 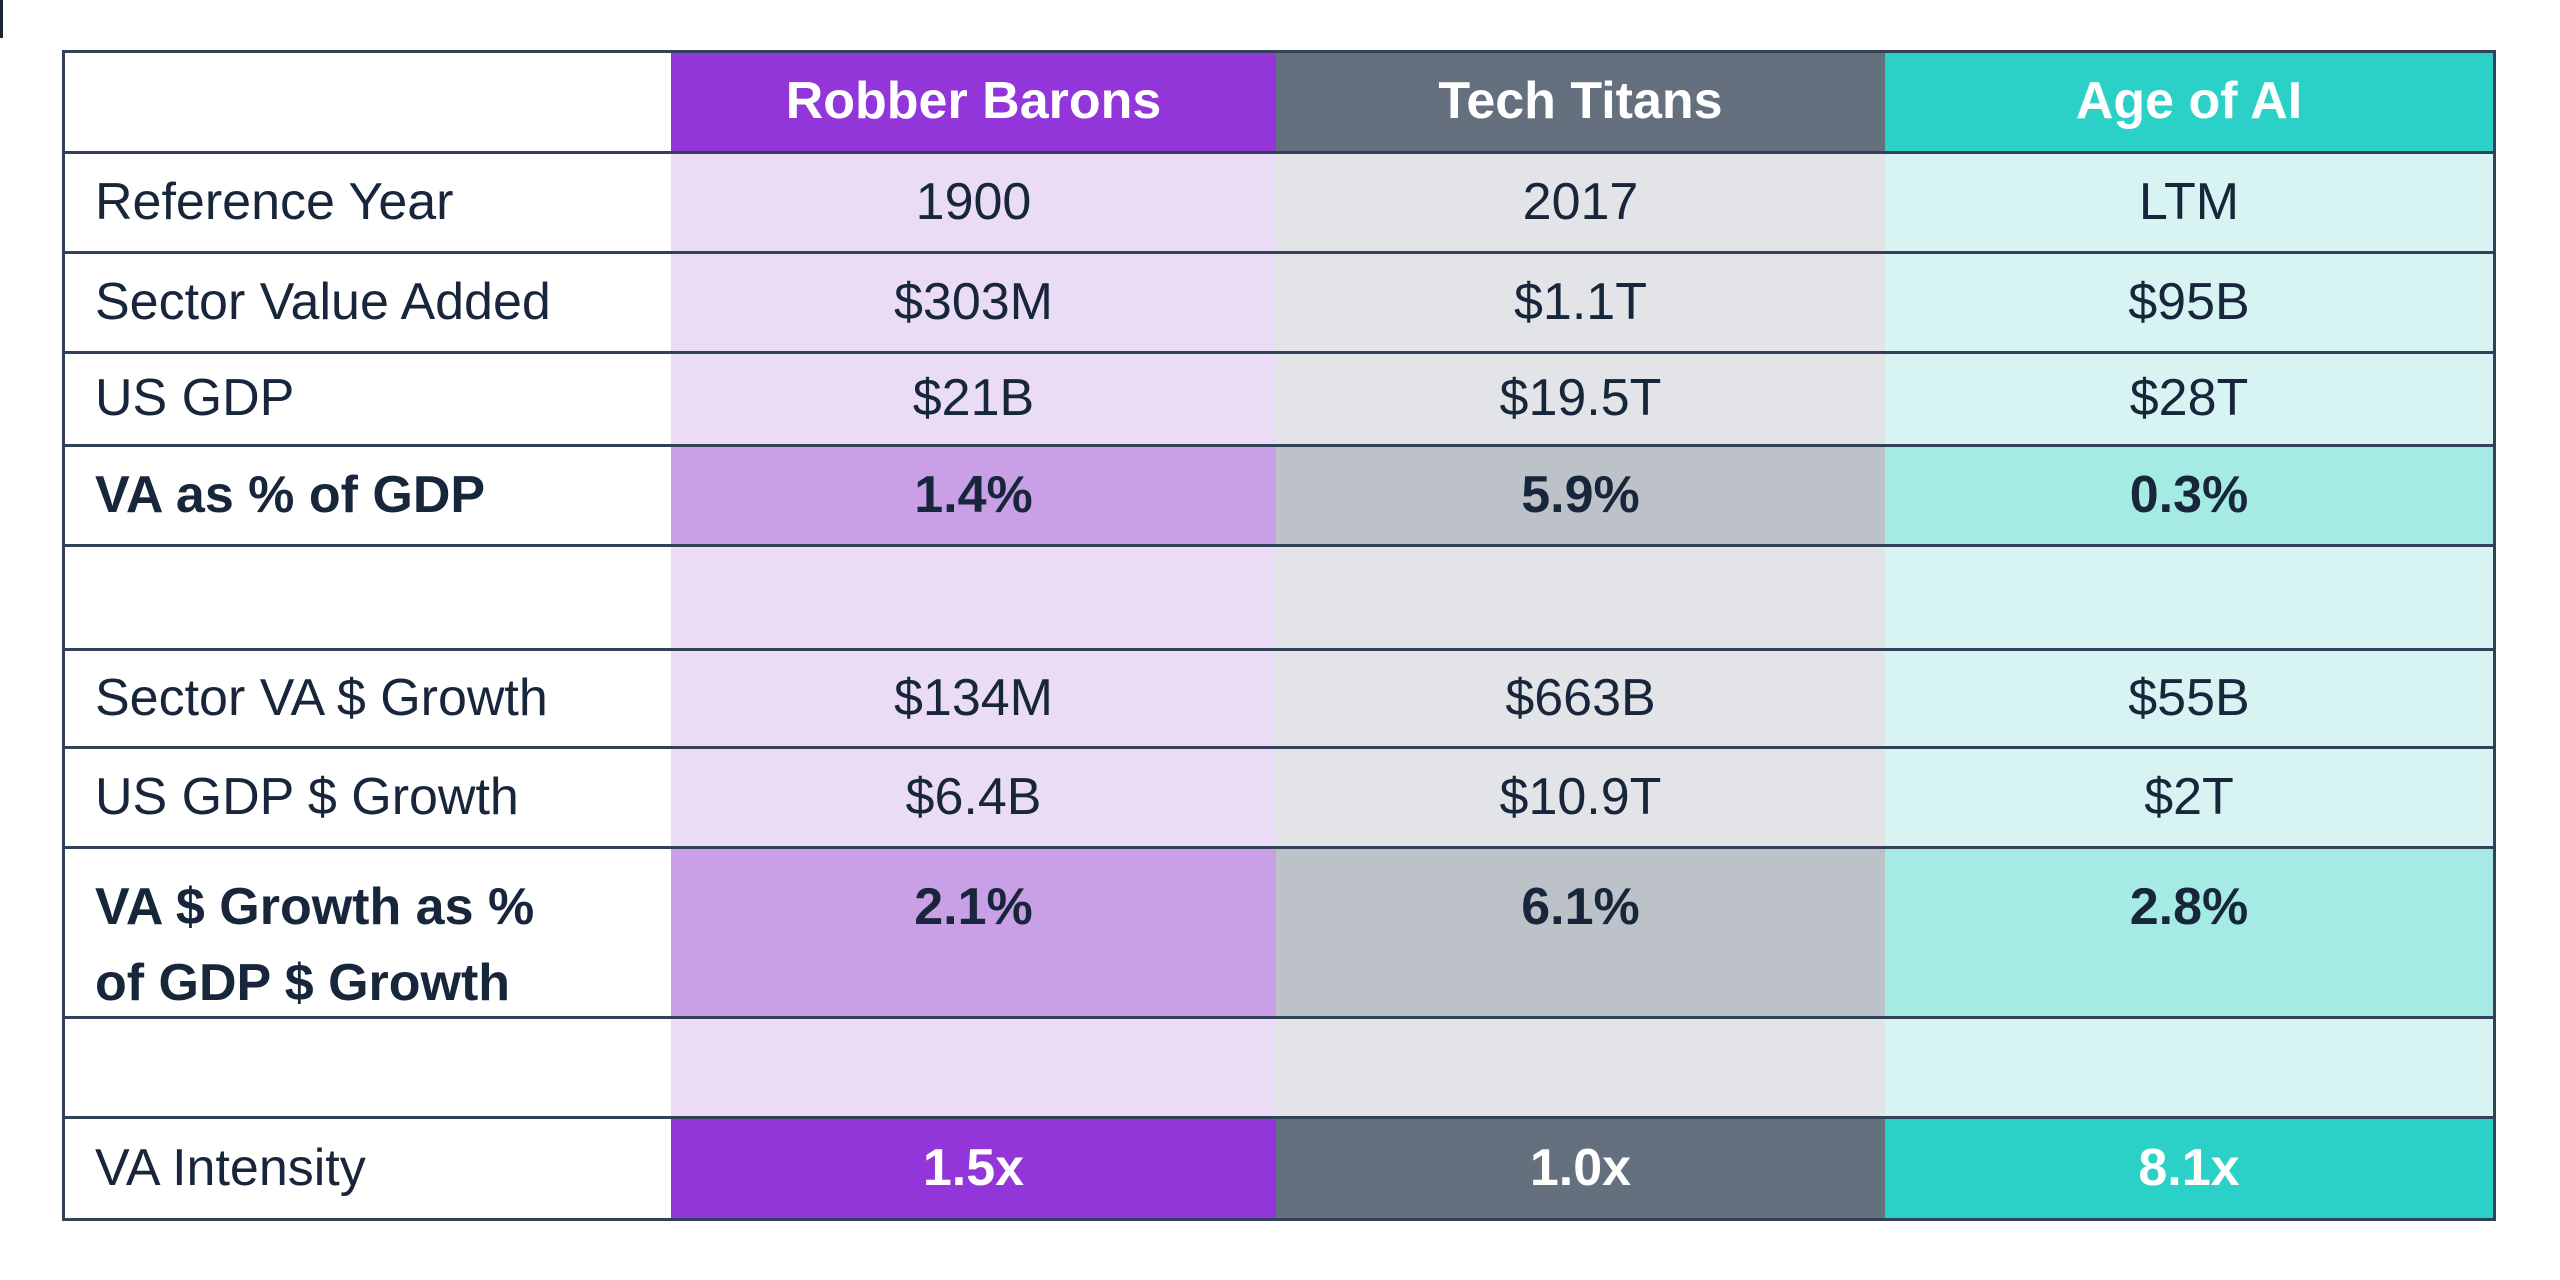 I want to click on cell-tech-titans-sector-va-growth: $663B, so click(x=1580, y=697).